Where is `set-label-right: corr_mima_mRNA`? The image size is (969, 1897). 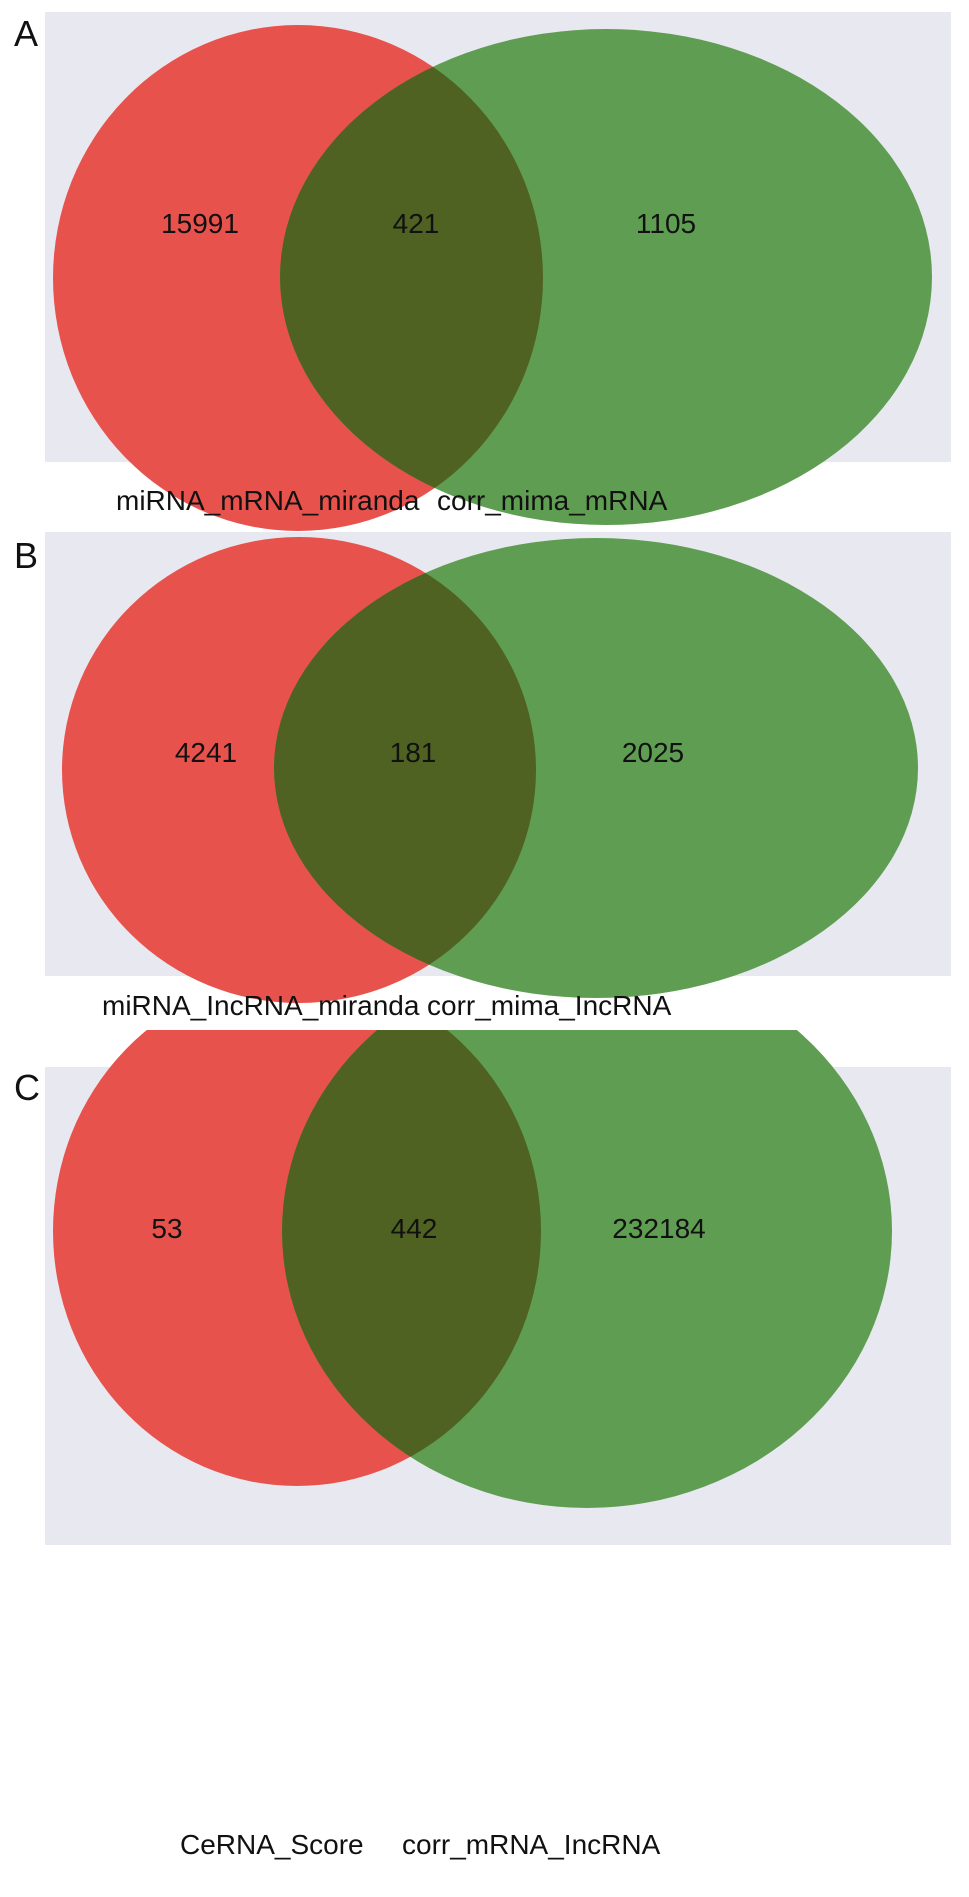
set-label-right: corr_mima_mRNA is located at coordinates (552, 500).